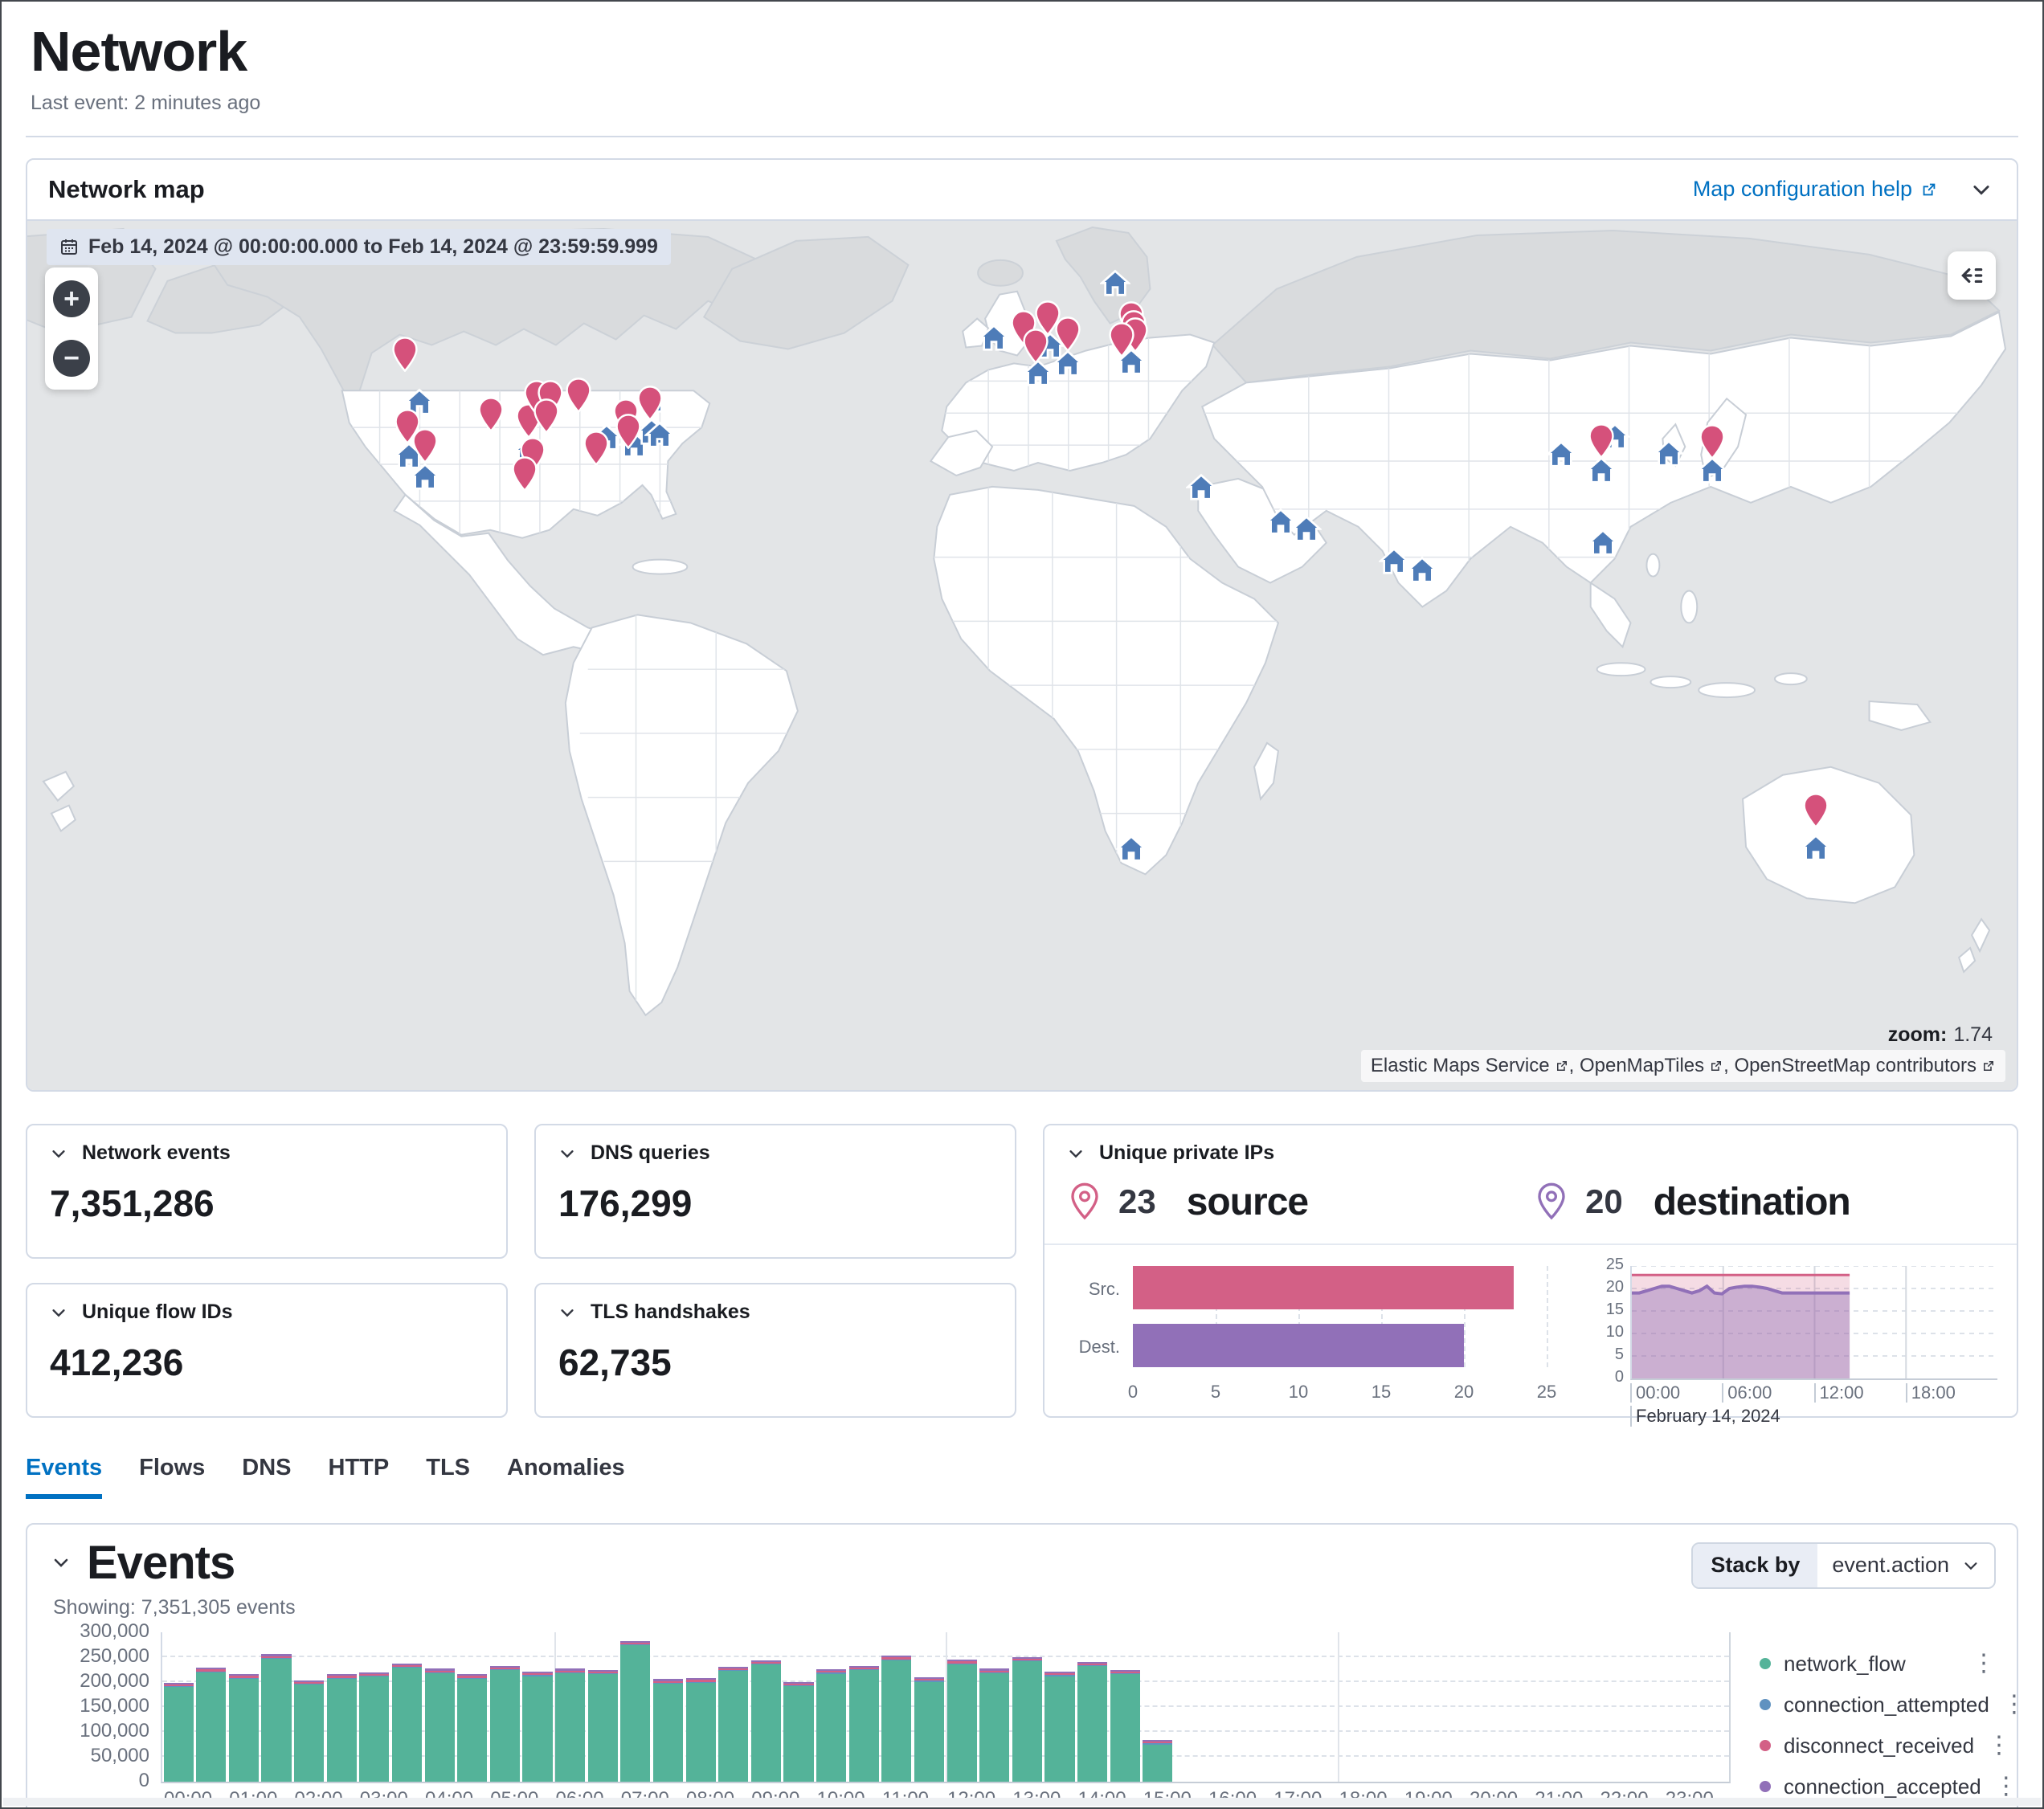 The width and height of the screenshot is (2044, 1809). Describe the element at coordinates (504, 1723) in the screenshot. I see `events-bar-05:00` at that location.